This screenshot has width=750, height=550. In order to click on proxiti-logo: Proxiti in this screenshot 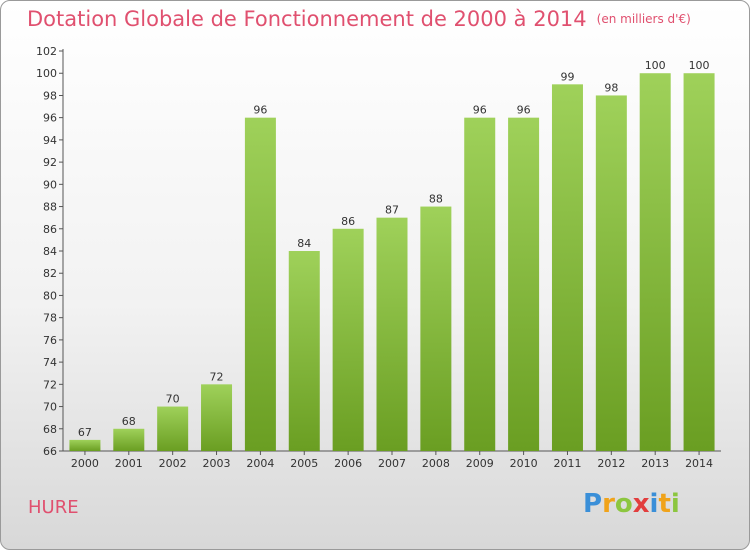, I will do `click(631, 504)`.